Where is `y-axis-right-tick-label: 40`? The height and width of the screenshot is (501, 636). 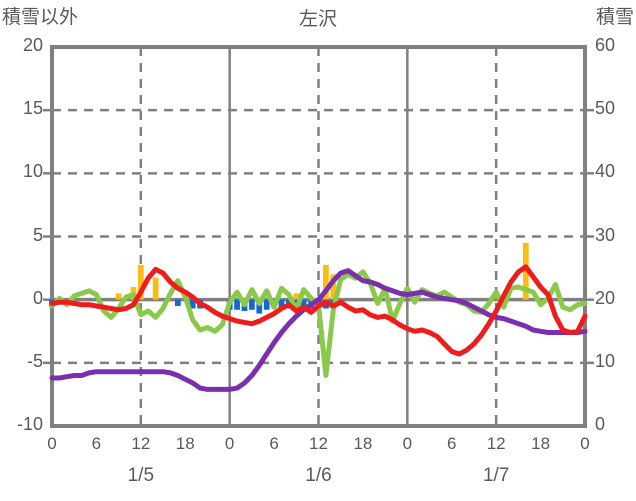
y-axis-right-tick-label: 40 is located at coordinates (605, 171).